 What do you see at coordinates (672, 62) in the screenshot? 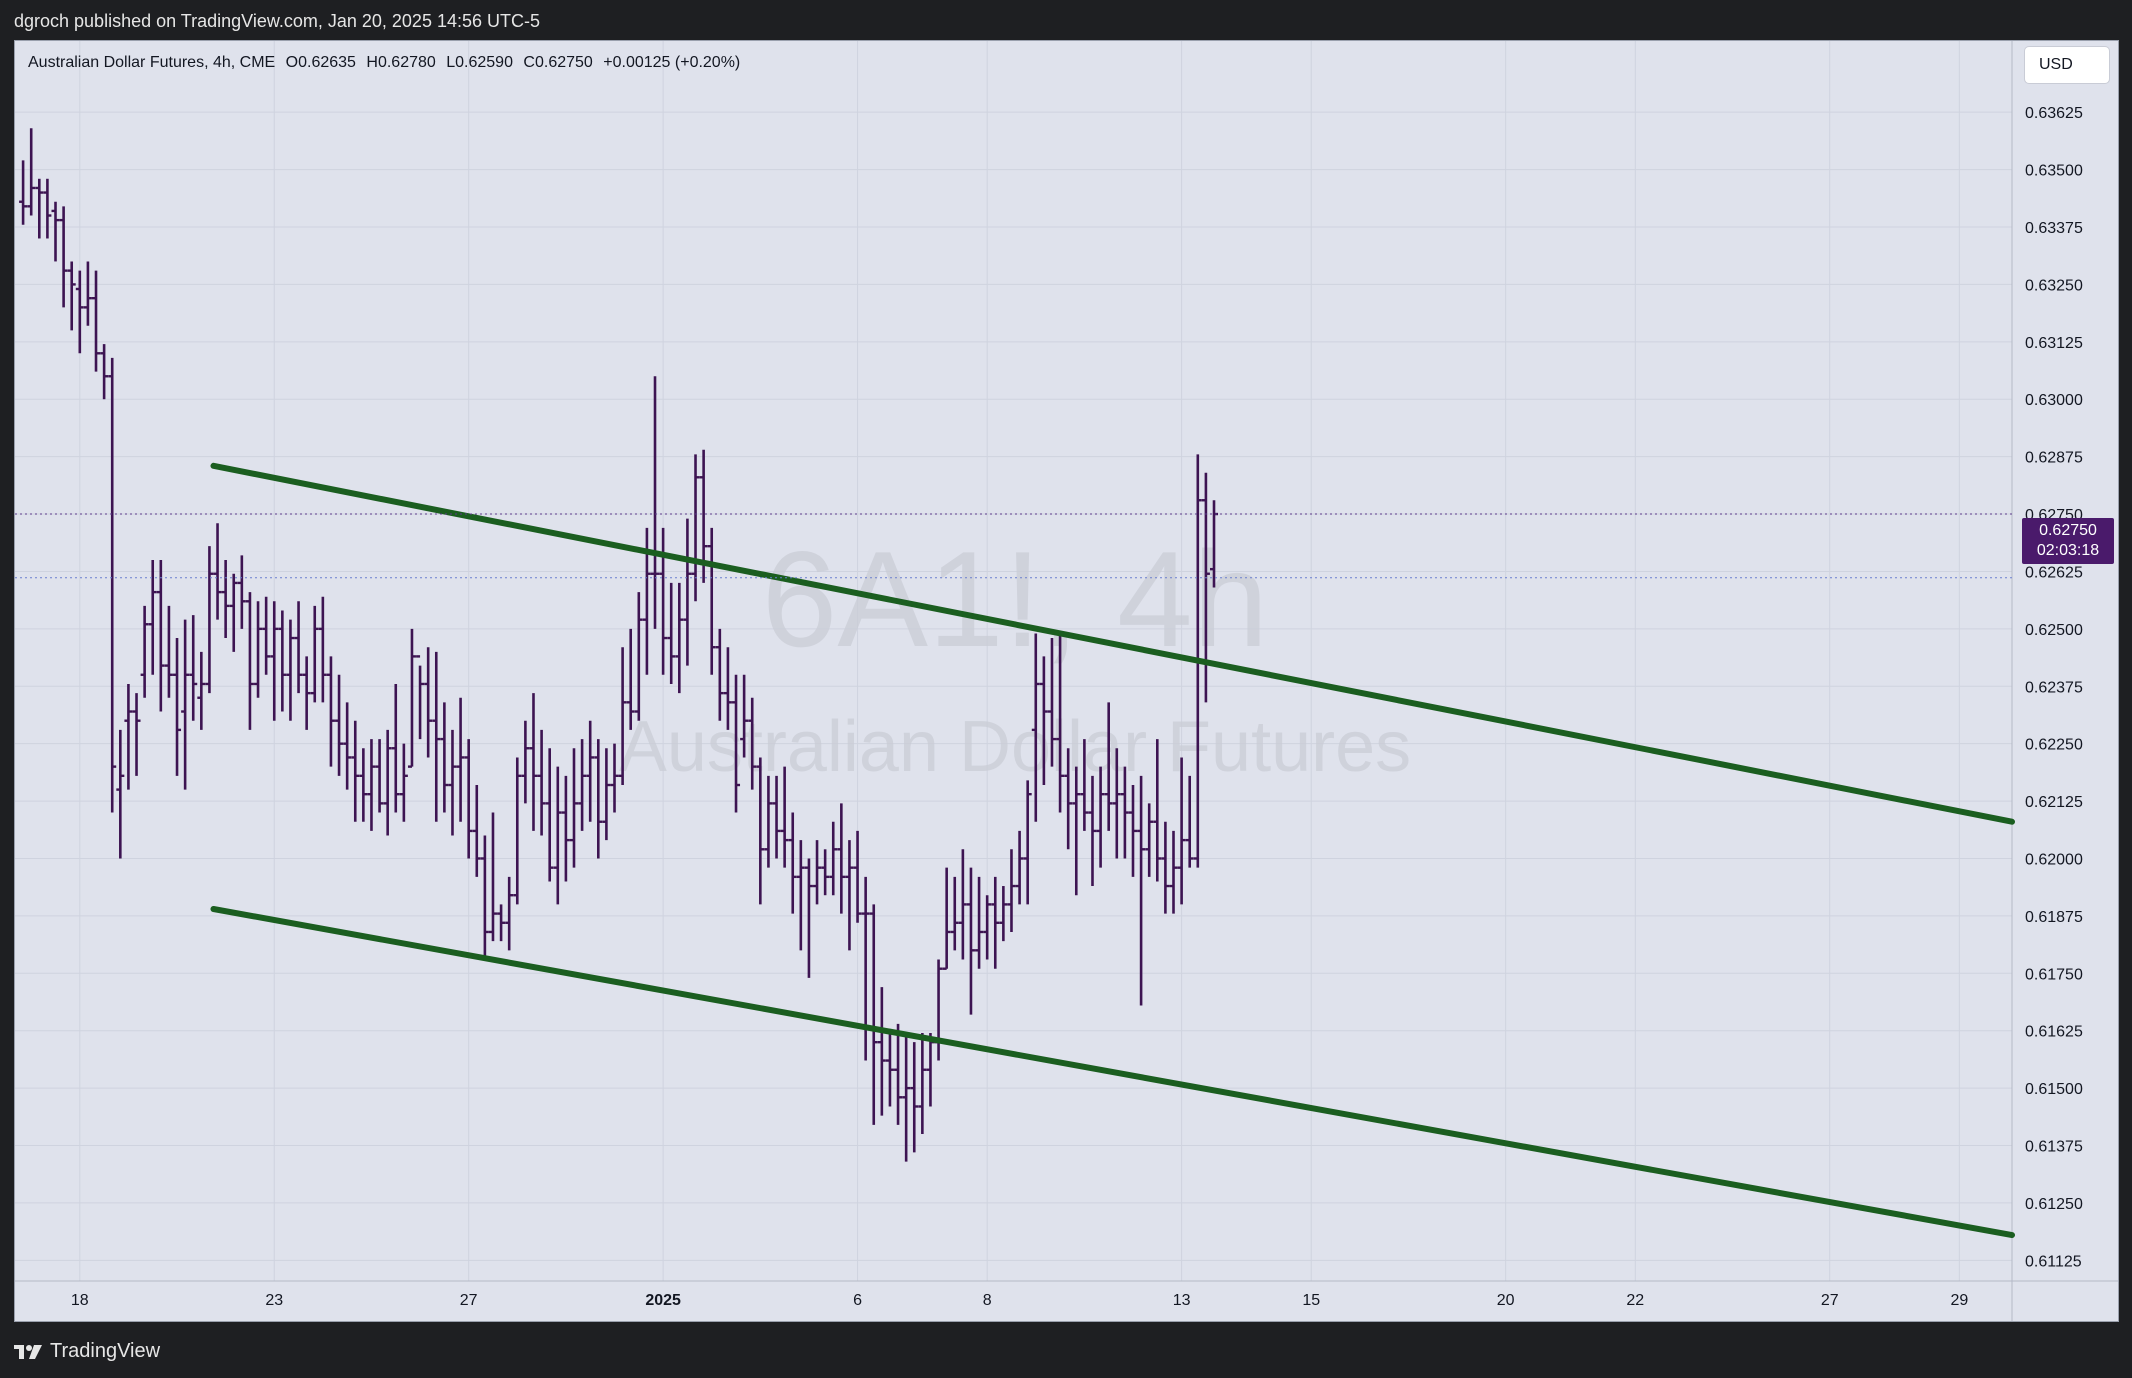
I see `legend-change: +0.00125 (+0.20%)` at bounding box center [672, 62].